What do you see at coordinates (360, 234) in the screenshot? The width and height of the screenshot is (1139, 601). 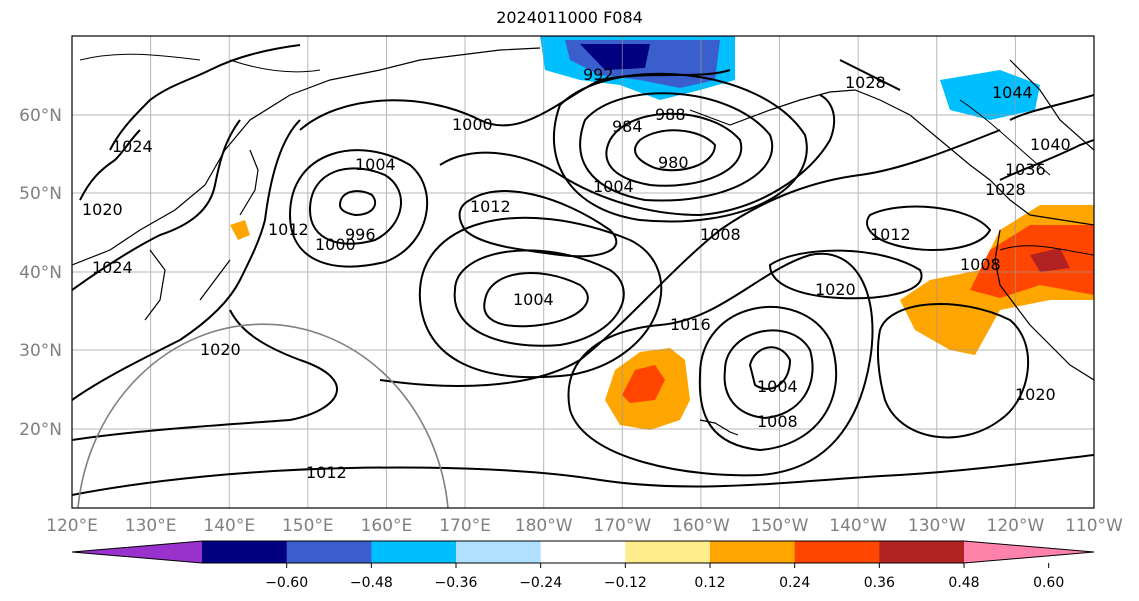 I see `contour-label: 996` at bounding box center [360, 234].